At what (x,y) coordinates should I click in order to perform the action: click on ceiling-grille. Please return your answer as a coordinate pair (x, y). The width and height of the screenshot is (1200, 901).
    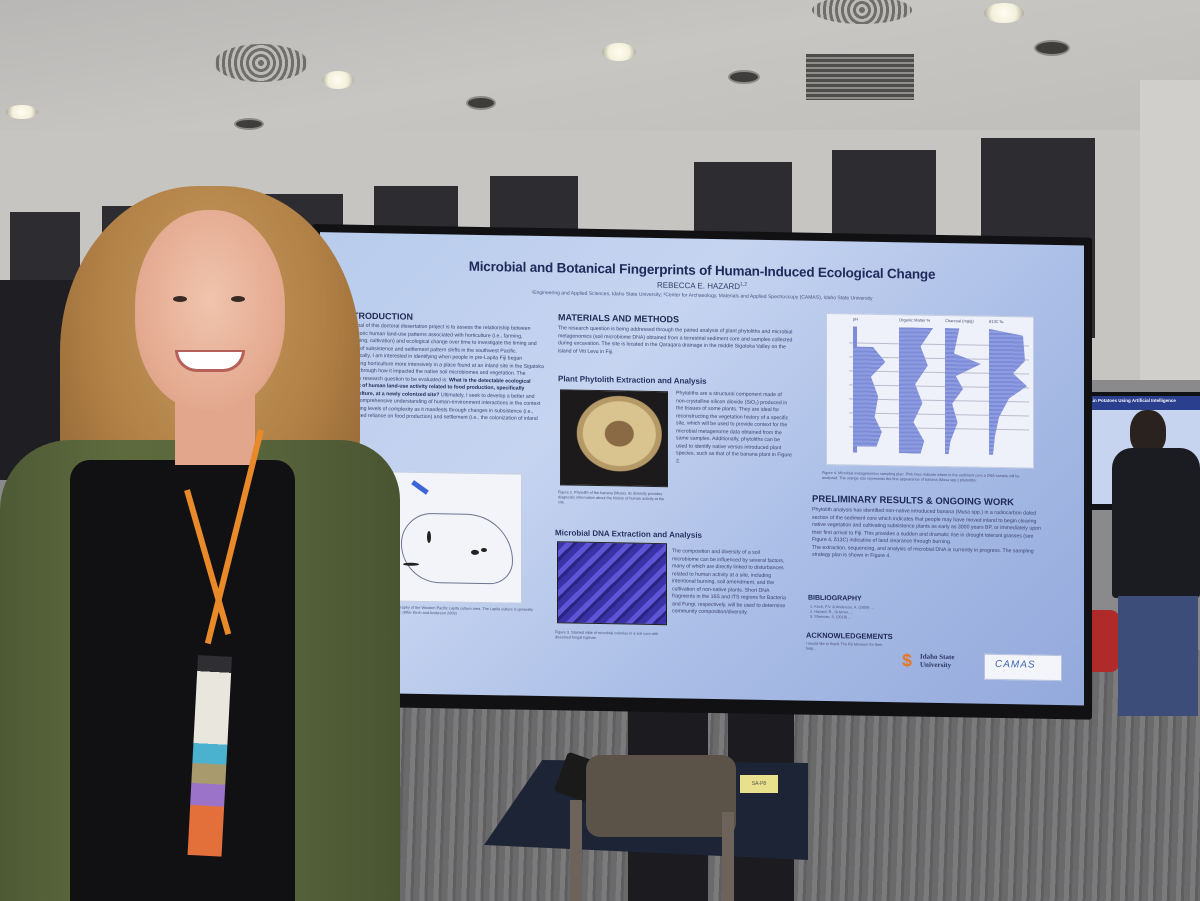
    Looking at the image, I should click on (860, 77).